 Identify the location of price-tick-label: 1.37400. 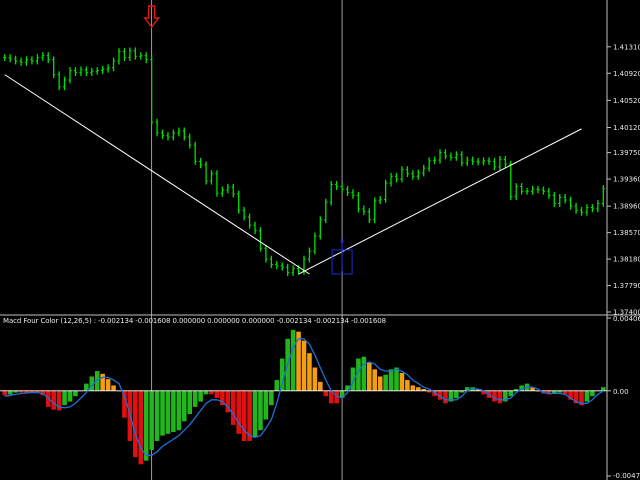
(626, 313).